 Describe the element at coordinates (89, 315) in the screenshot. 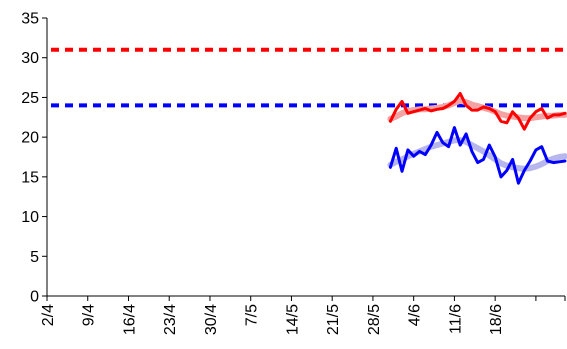

I see `x-tick-label: 9/4` at that location.